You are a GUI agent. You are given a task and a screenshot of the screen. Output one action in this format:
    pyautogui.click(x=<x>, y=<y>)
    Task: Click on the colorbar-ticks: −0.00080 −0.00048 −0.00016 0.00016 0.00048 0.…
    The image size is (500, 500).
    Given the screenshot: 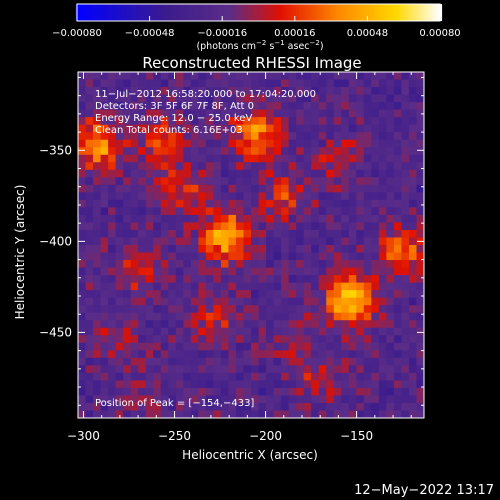 What is the action you would take?
    pyautogui.click(x=256, y=27)
    